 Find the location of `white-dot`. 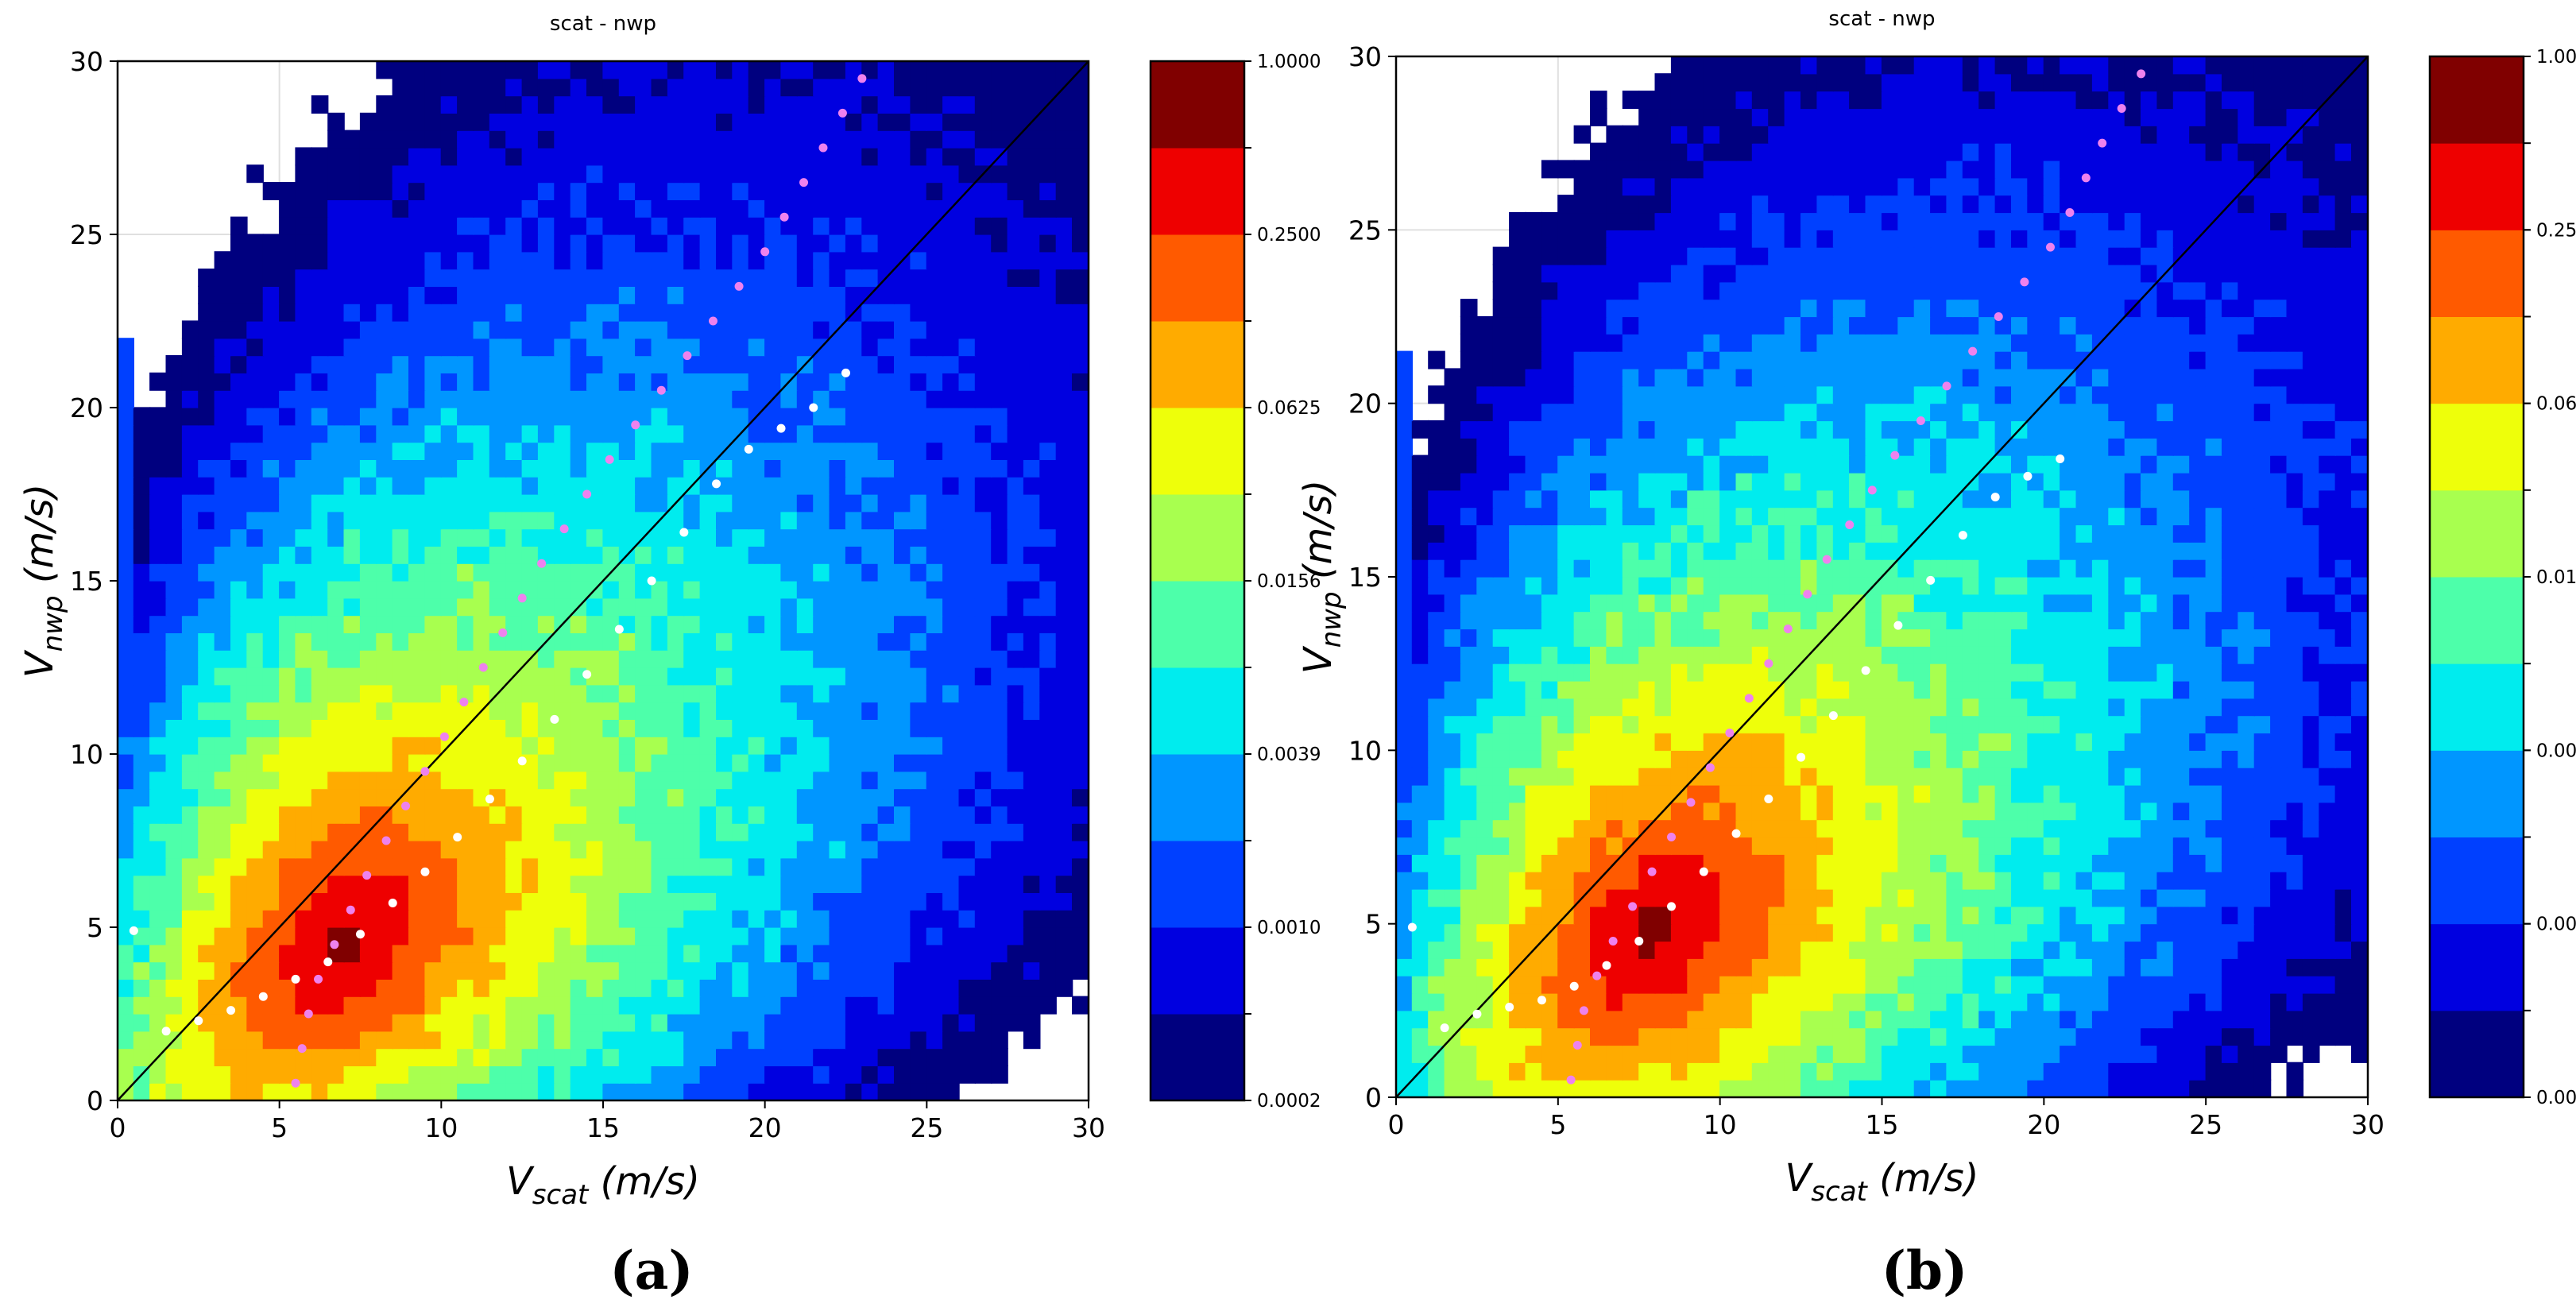

white-dot is located at coordinates (263, 996).